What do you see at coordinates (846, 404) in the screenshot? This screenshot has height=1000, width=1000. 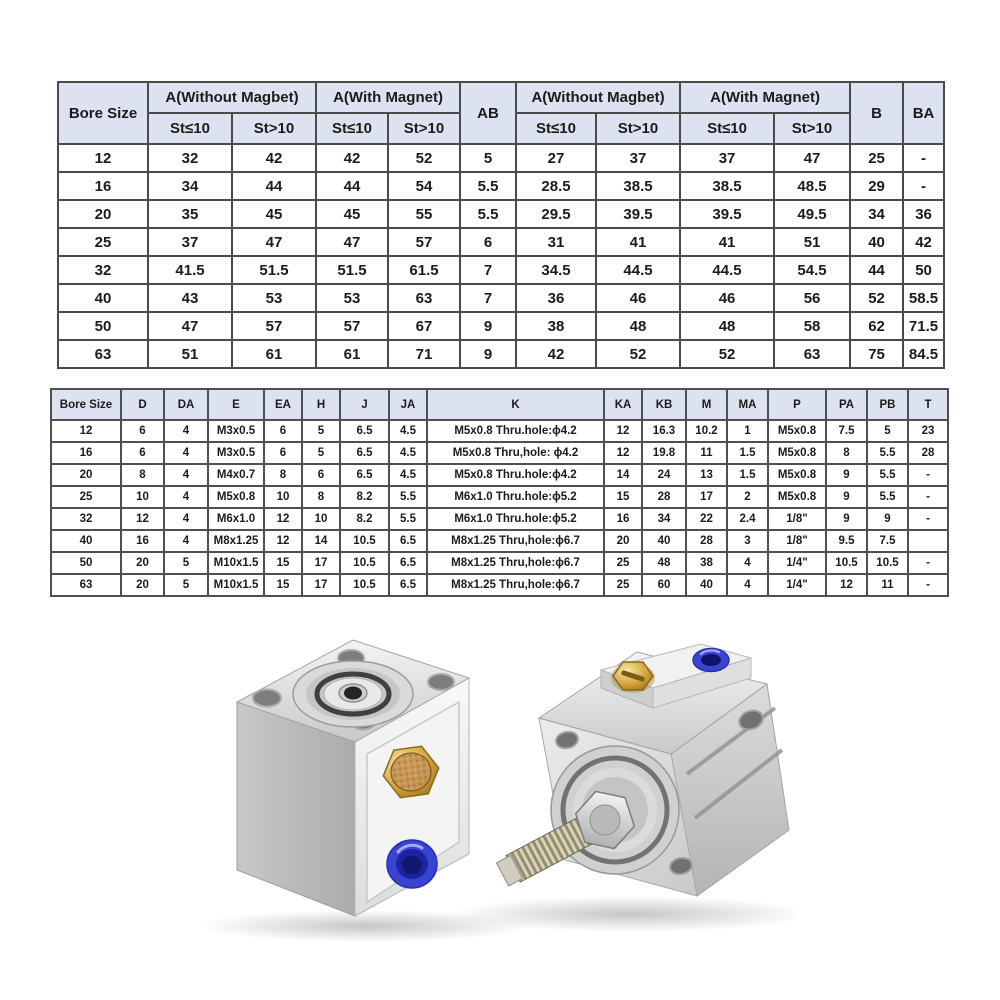 I see `header-col: PA` at bounding box center [846, 404].